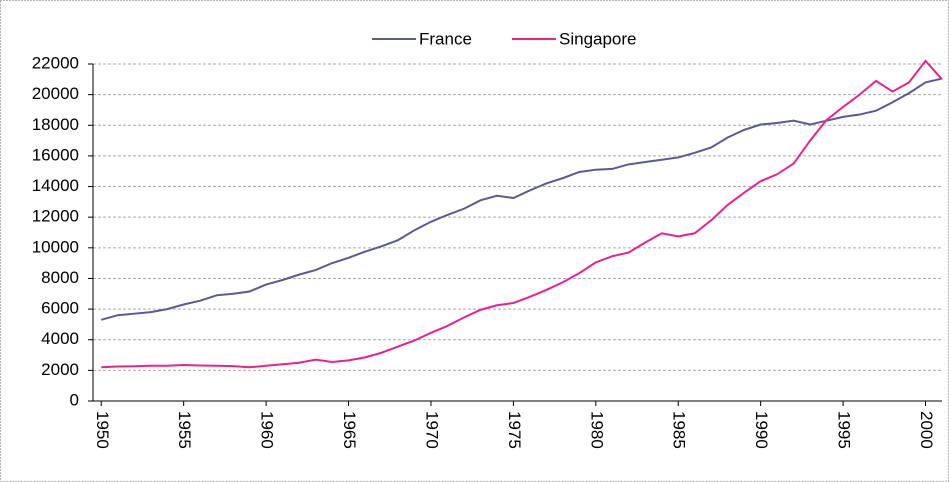  I want to click on x-tick-label: 1970, so click(431, 430).